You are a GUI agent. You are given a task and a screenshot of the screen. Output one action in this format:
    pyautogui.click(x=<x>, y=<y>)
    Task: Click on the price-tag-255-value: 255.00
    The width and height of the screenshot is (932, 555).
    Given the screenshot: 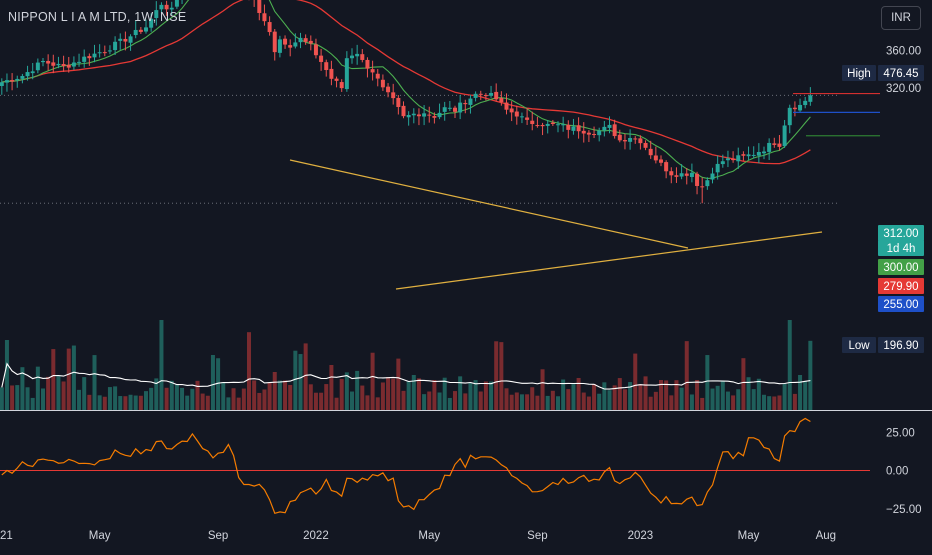 What is the action you would take?
    pyautogui.click(x=900, y=305)
    